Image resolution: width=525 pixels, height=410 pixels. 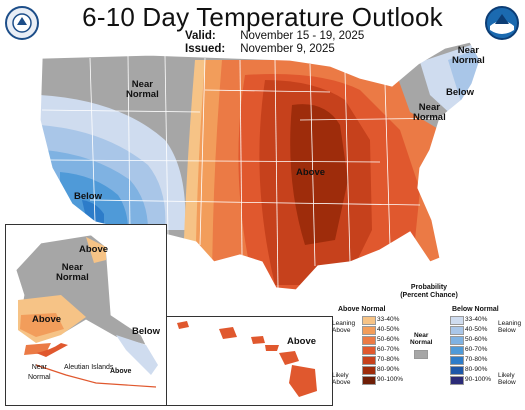 What do you see at coordinates (247, 359) in the screenshot?
I see `hawaii-map` at bounding box center [247, 359].